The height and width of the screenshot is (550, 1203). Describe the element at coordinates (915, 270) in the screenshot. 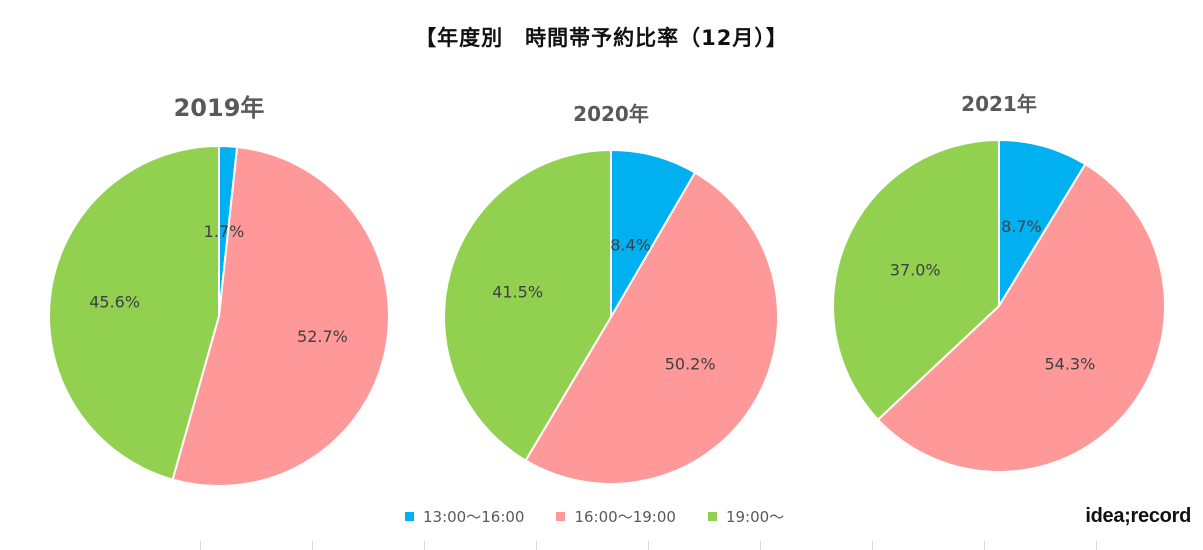

I see `pie-label-2021-19: 37.0%` at that location.